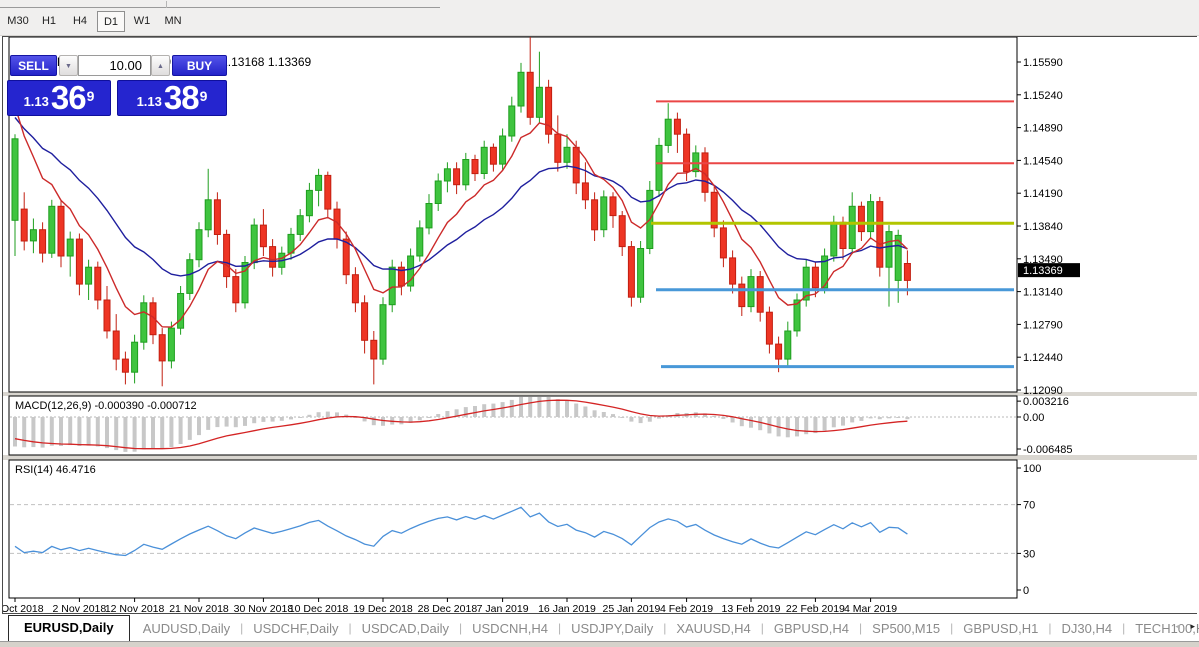  What do you see at coordinates (461, 531) in the screenshot?
I see `rsi-line` at bounding box center [461, 531].